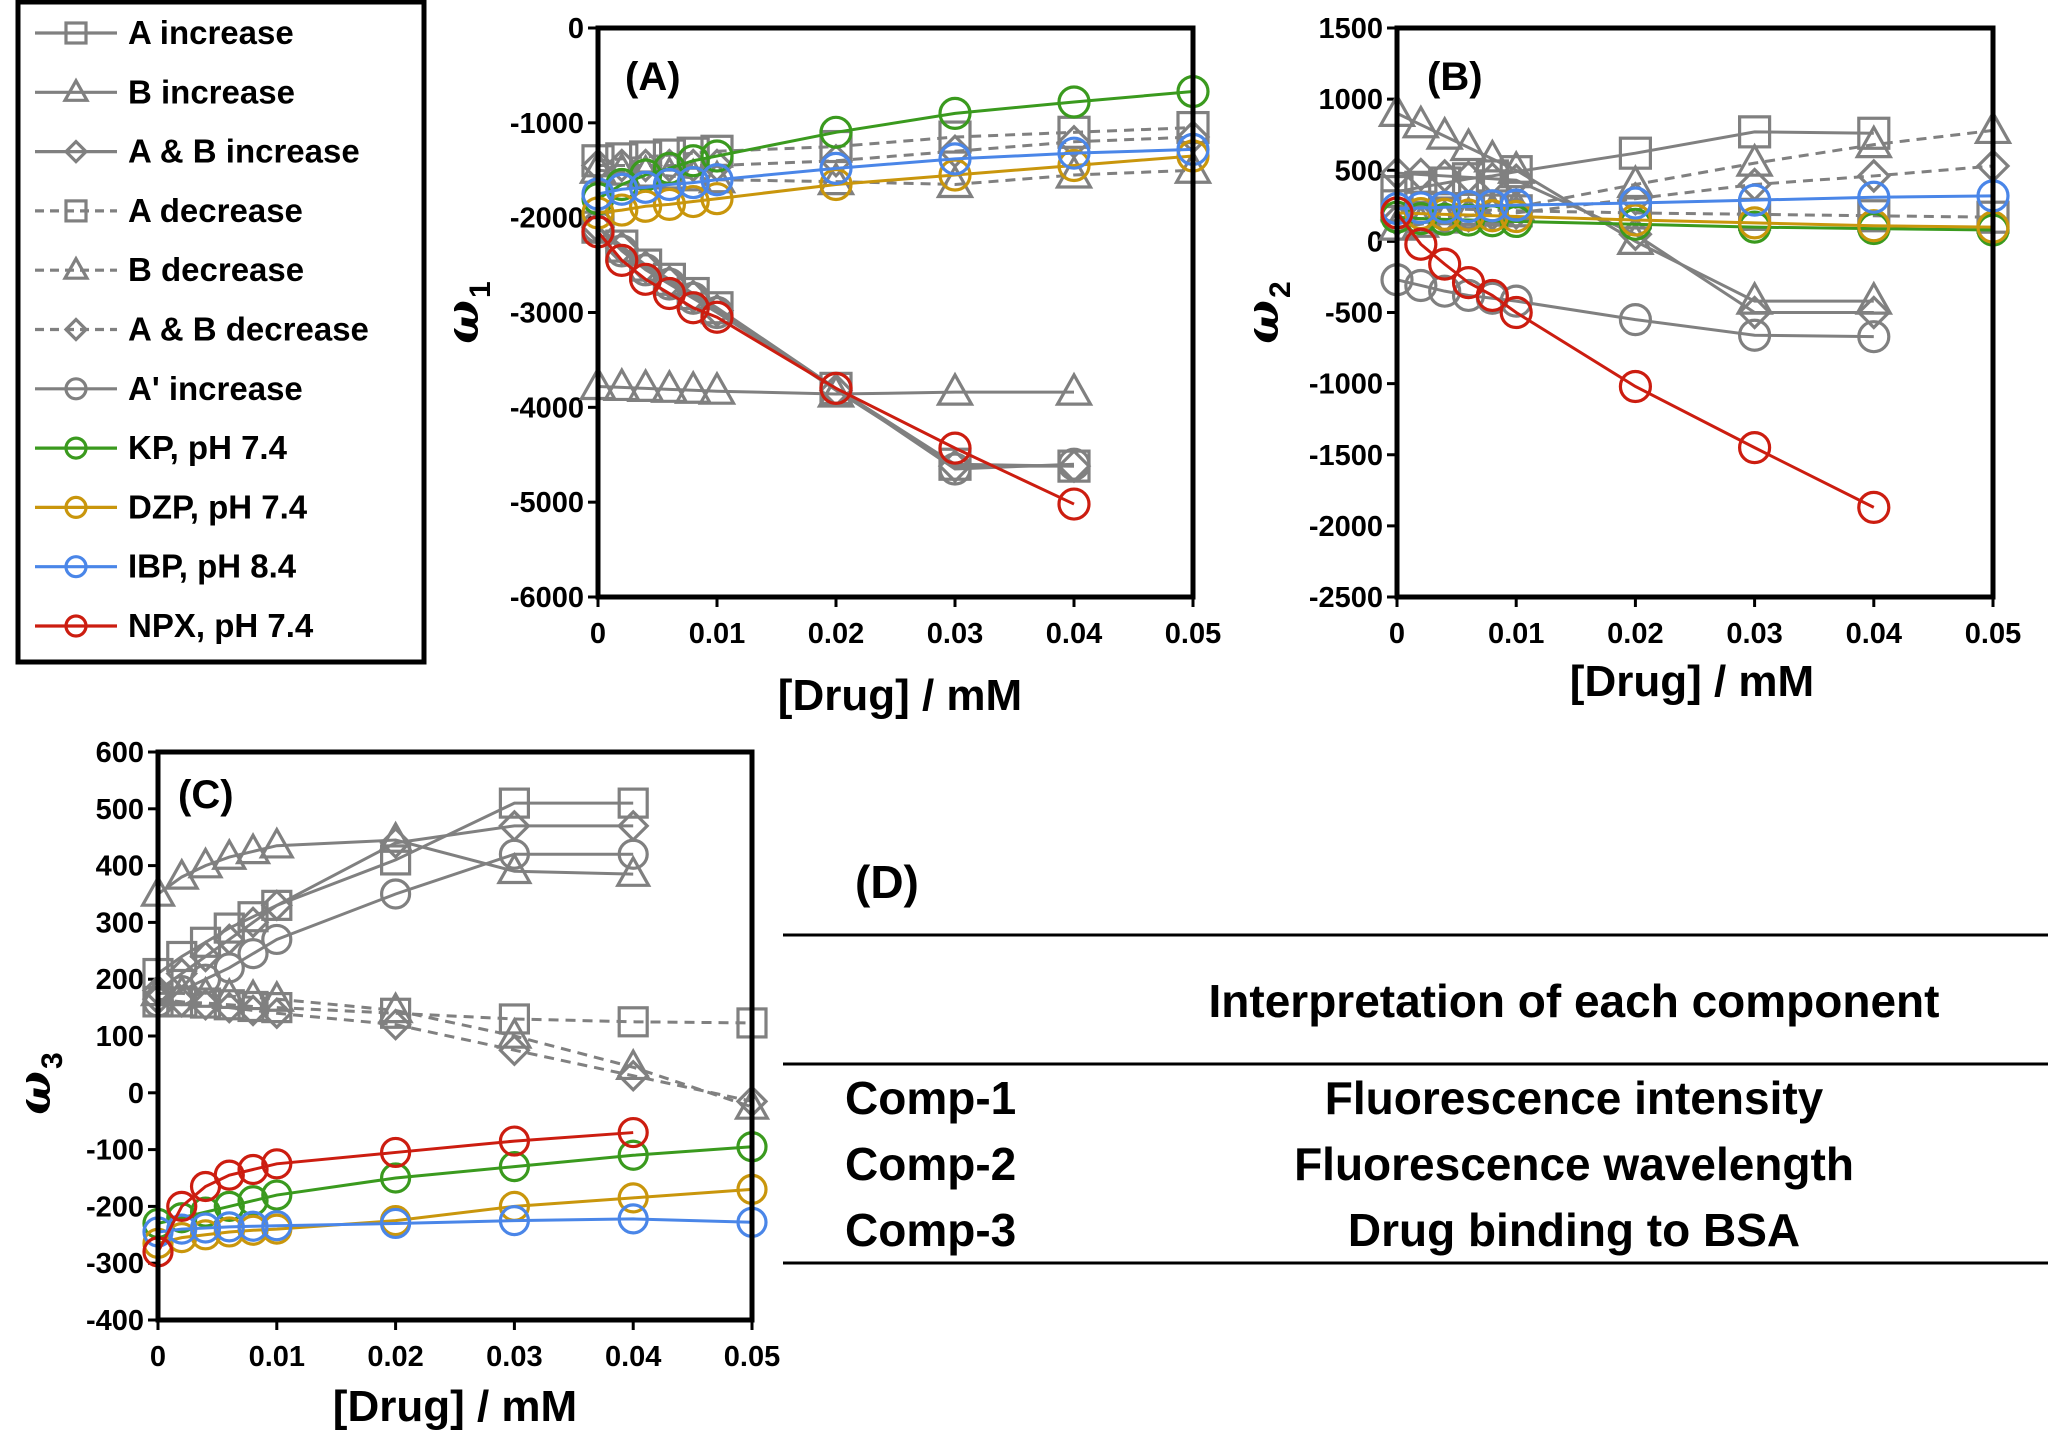  Describe the element at coordinates (752, 1357) in the screenshot. I see `x-tick-label: 0.05` at that location.